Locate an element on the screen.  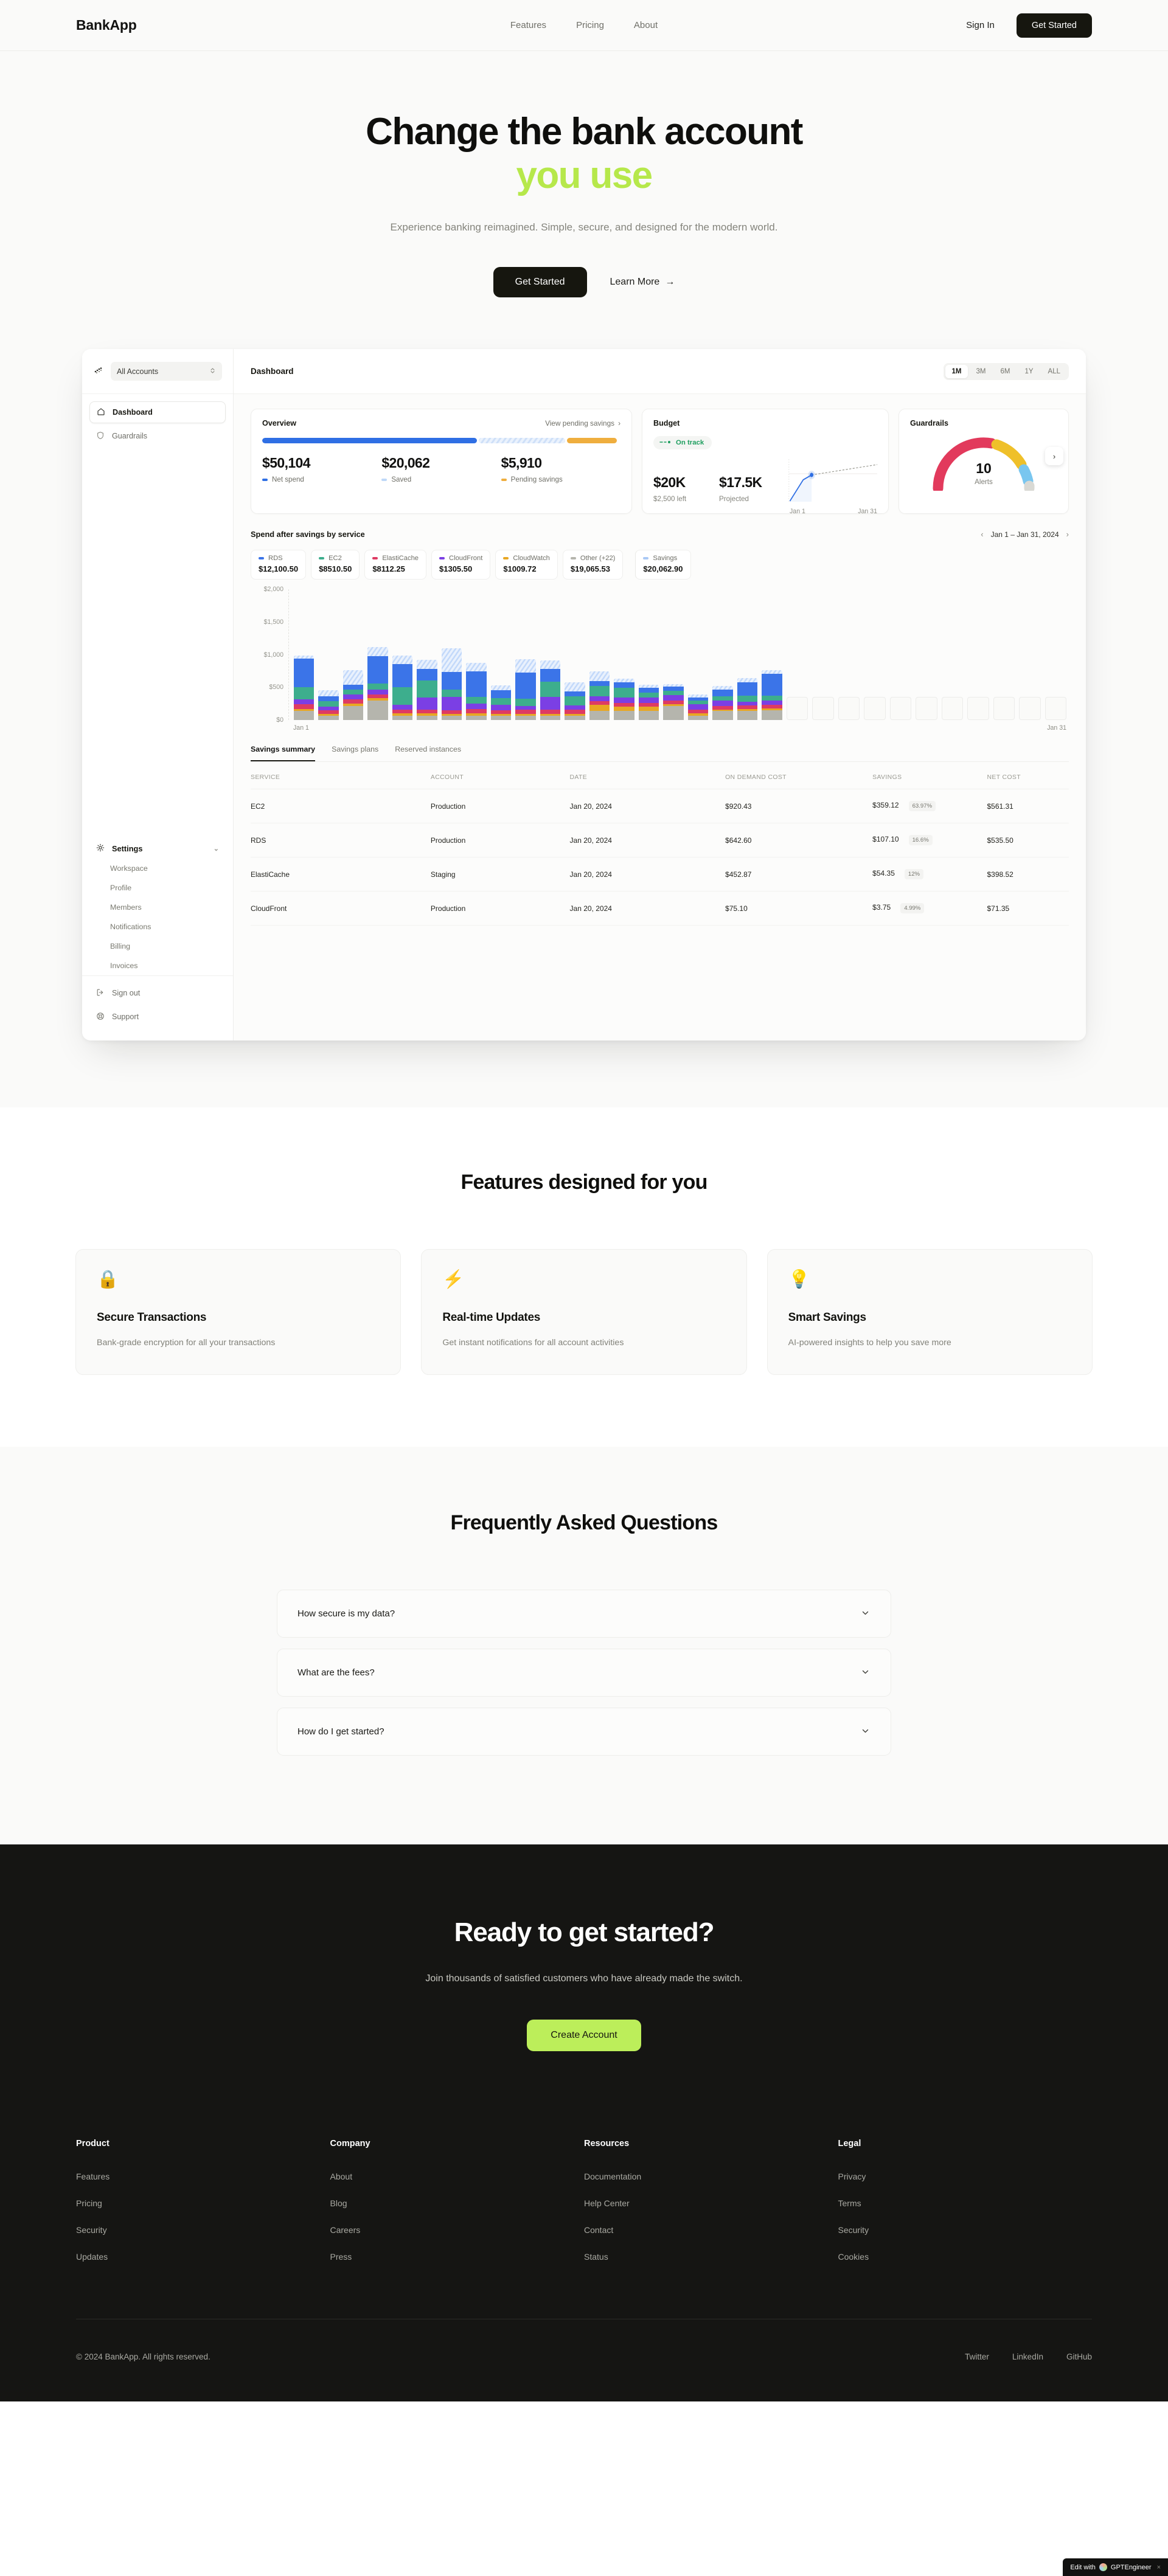
sidebar-item-support: Support is located at coordinates (157, 1017).